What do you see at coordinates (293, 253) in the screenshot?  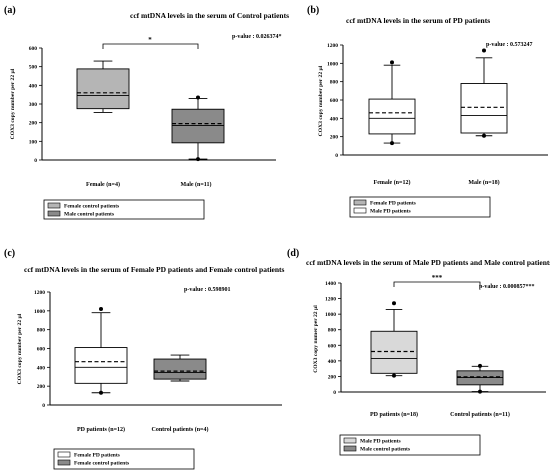 I see `panel-letter: (d)` at bounding box center [293, 253].